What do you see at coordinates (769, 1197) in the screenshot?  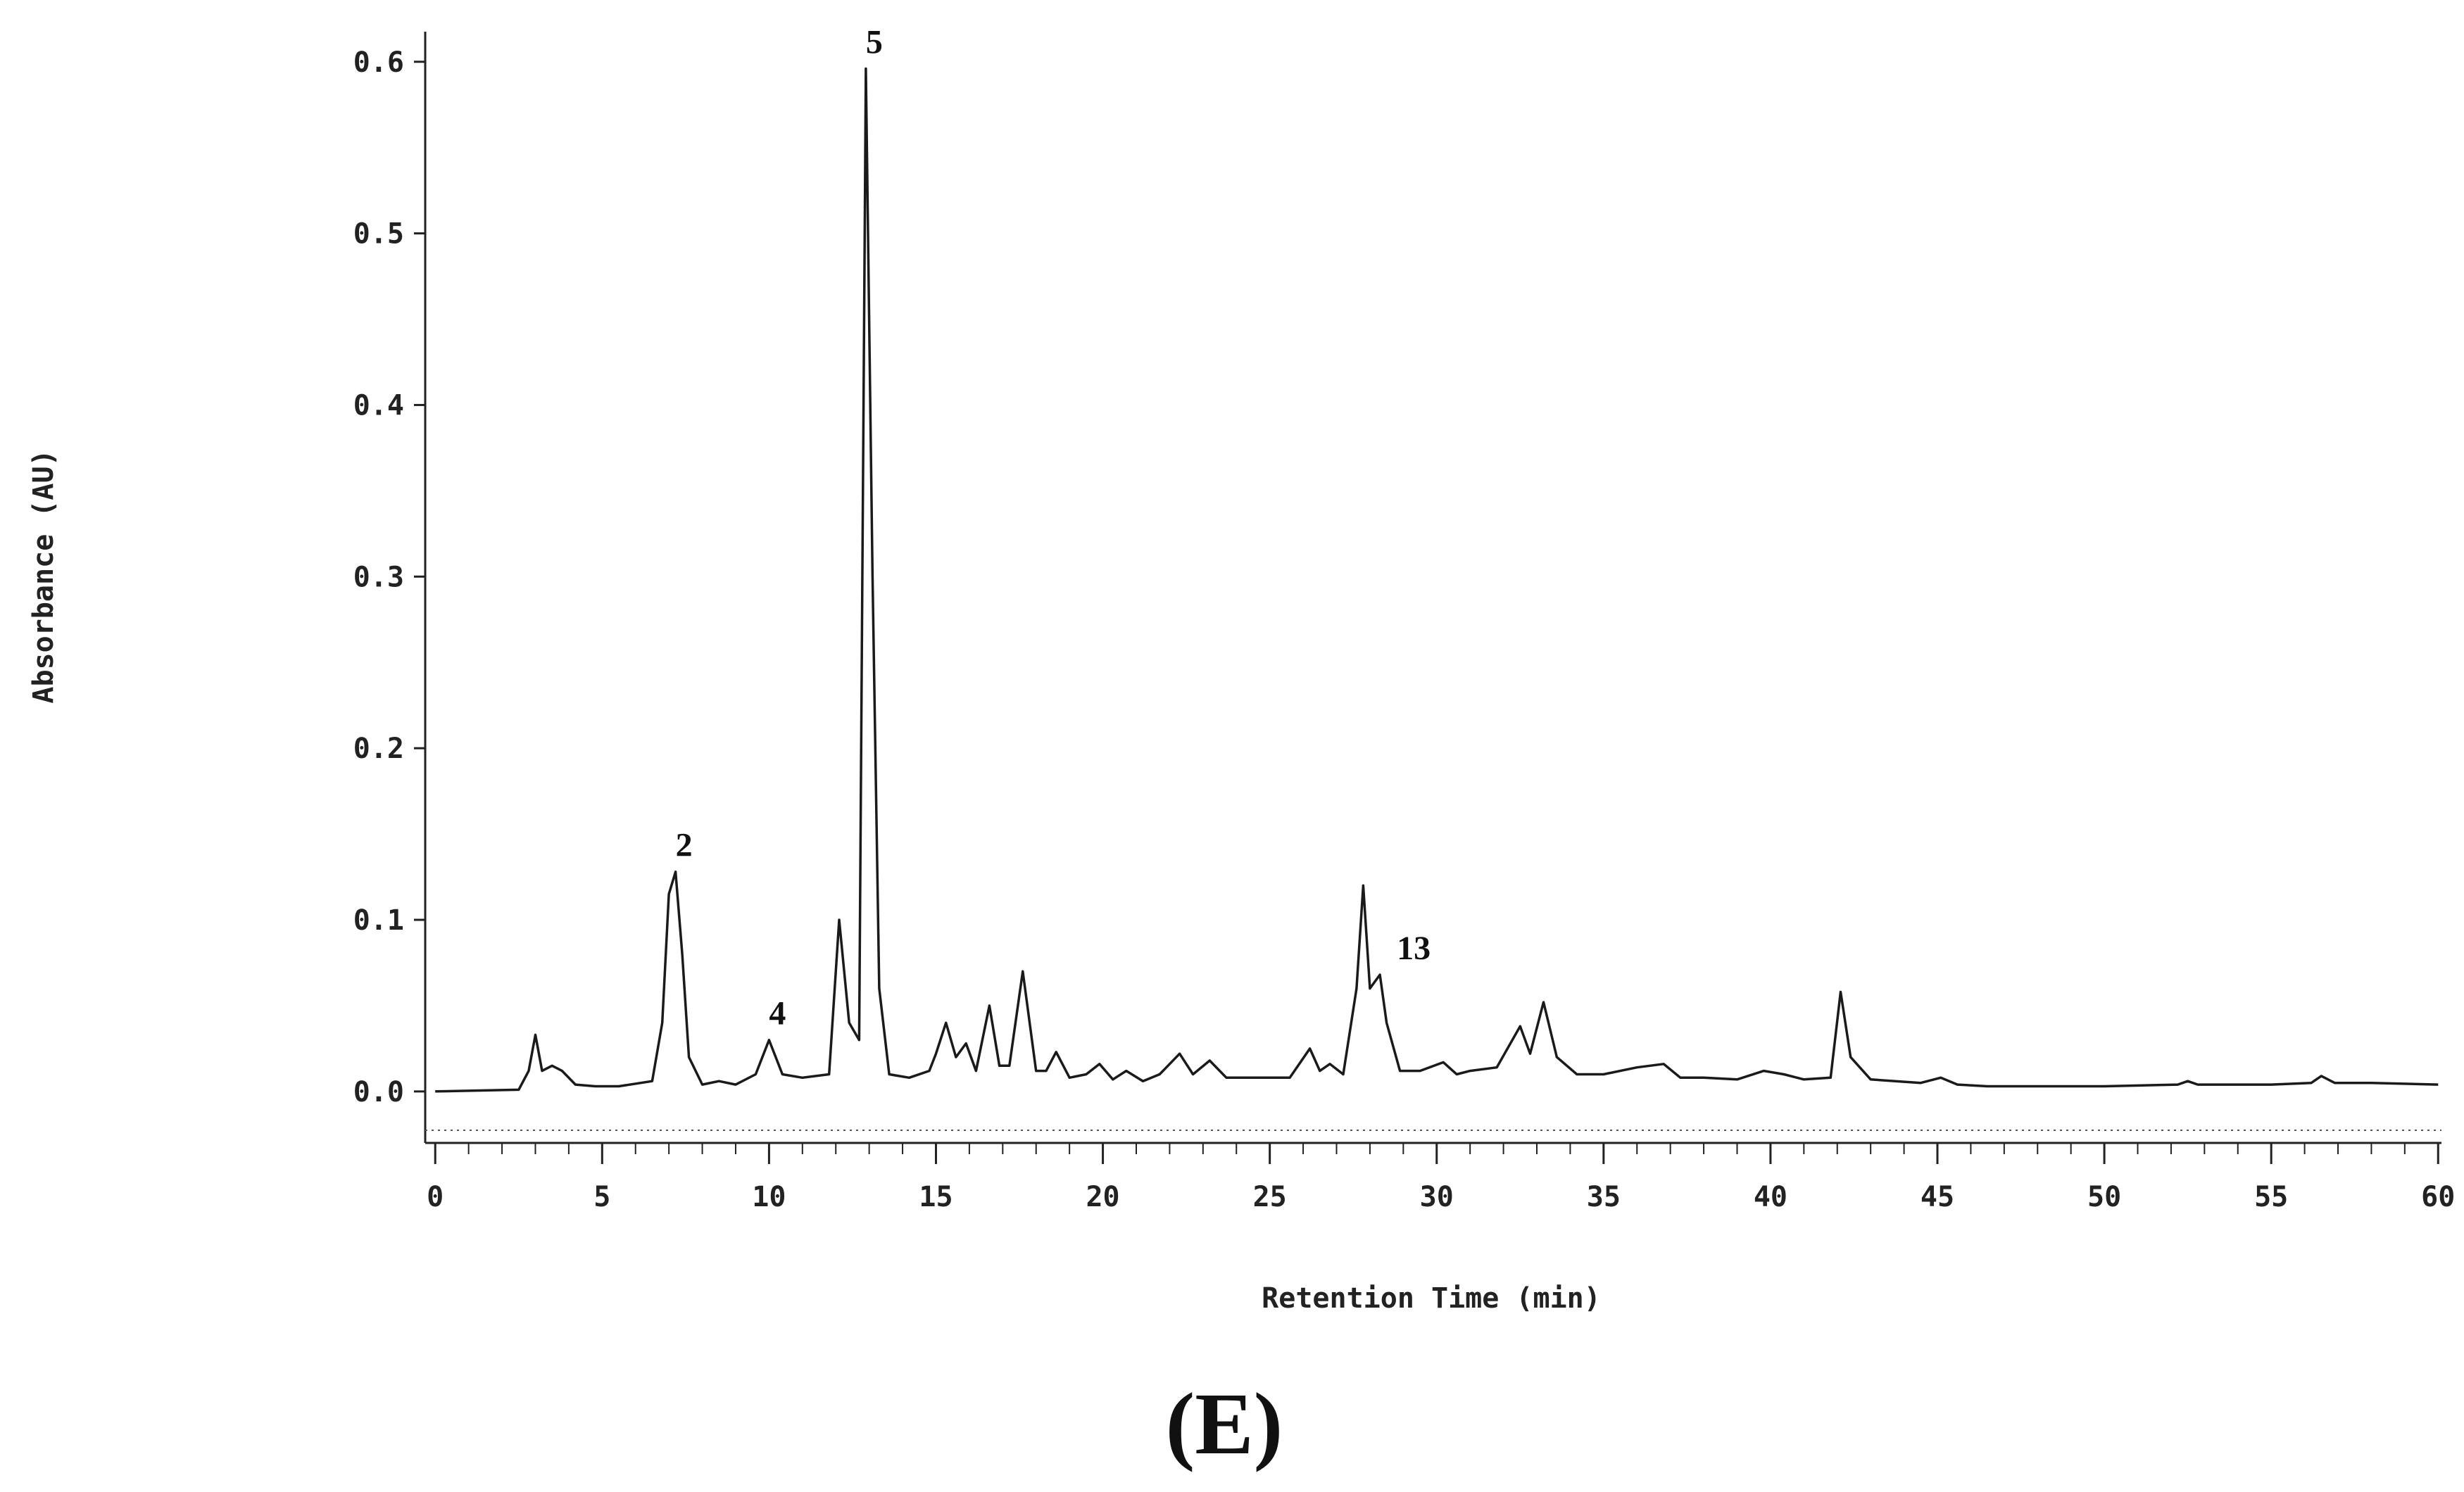 I see `x-tick-label: 10` at bounding box center [769, 1197].